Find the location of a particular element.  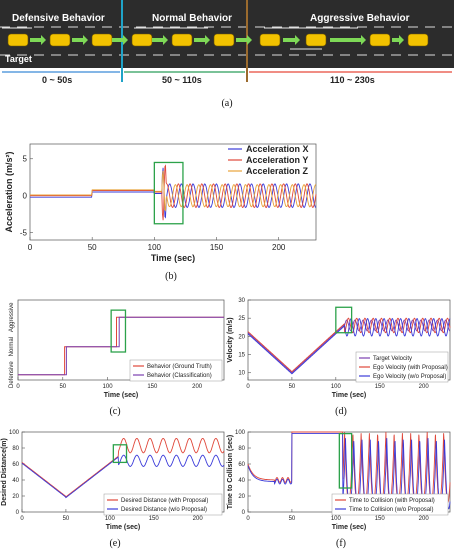

target-label: Target is located at coordinates (18, 59).